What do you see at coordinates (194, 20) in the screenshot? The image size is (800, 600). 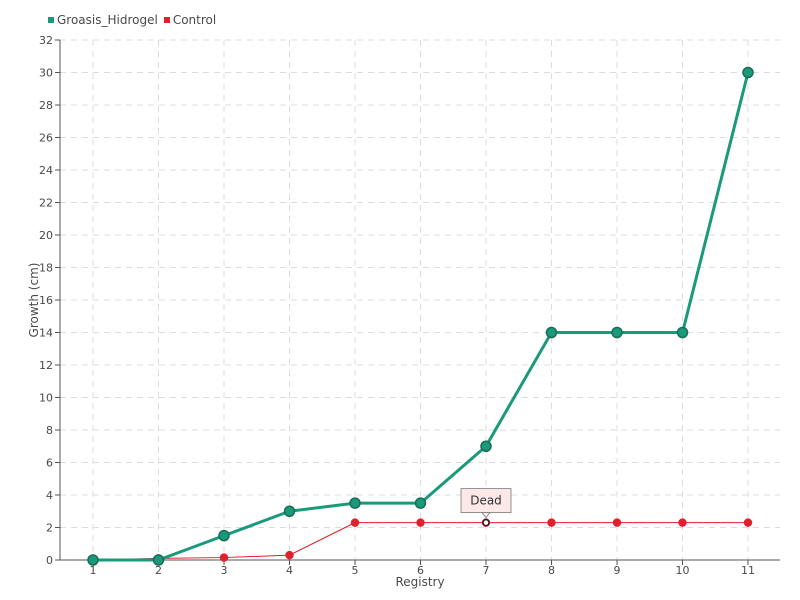 I see `legend-label-series-2: Control` at bounding box center [194, 20].